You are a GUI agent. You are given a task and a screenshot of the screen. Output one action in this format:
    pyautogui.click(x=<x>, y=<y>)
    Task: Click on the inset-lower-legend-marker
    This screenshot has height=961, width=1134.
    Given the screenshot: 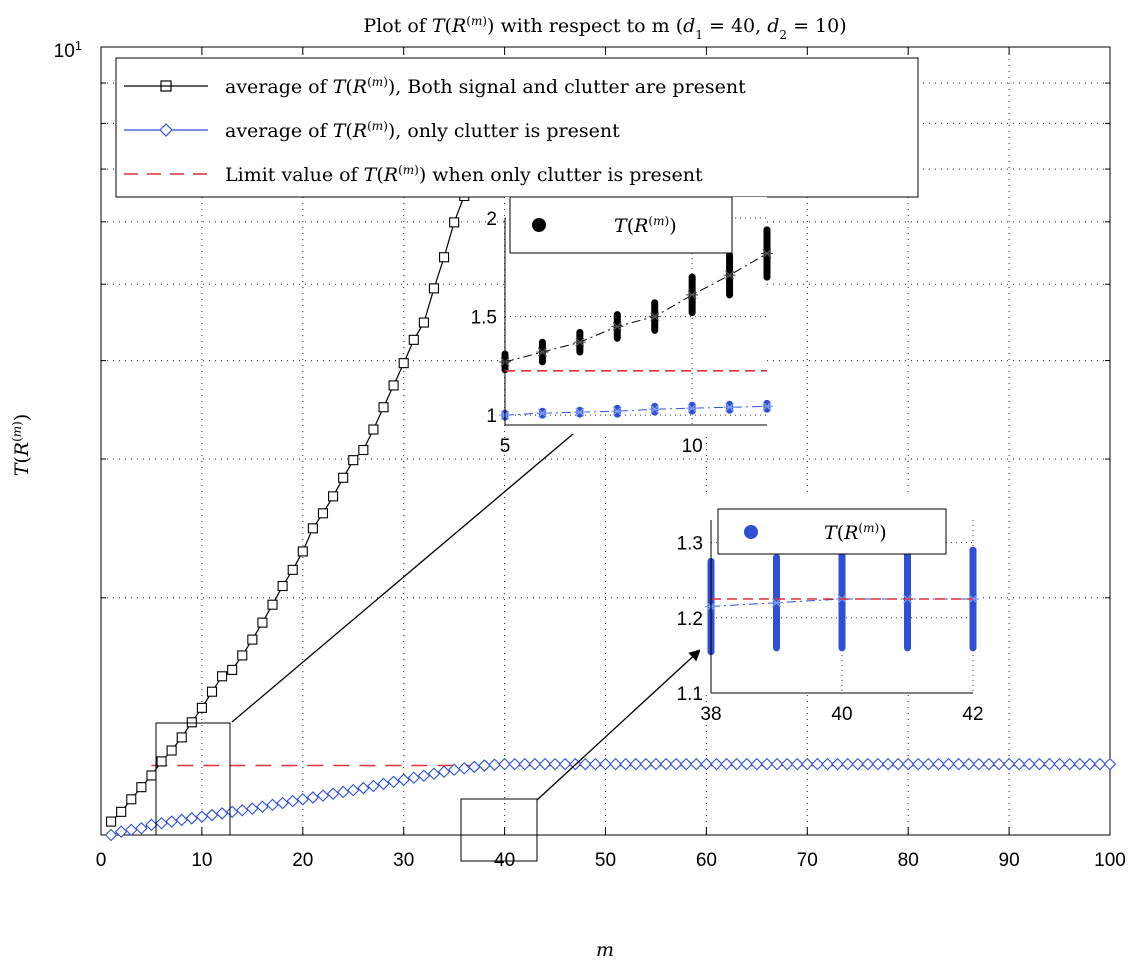 What is the action you would take?
    pyautogui.click(x=751, y=532)
    